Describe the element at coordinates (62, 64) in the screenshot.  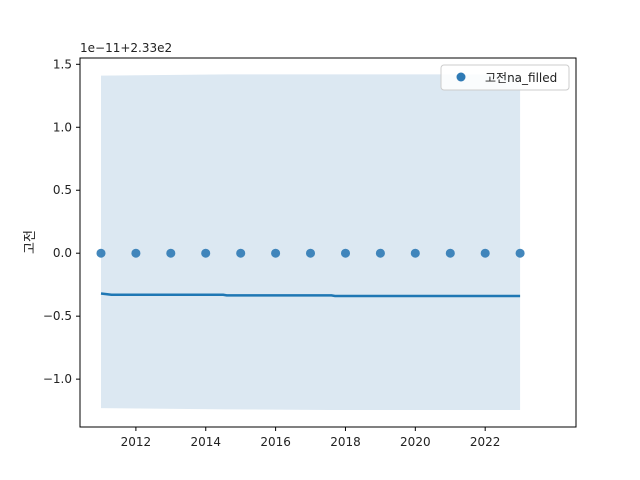
I see `y-tick-label: 1.5` at that location.